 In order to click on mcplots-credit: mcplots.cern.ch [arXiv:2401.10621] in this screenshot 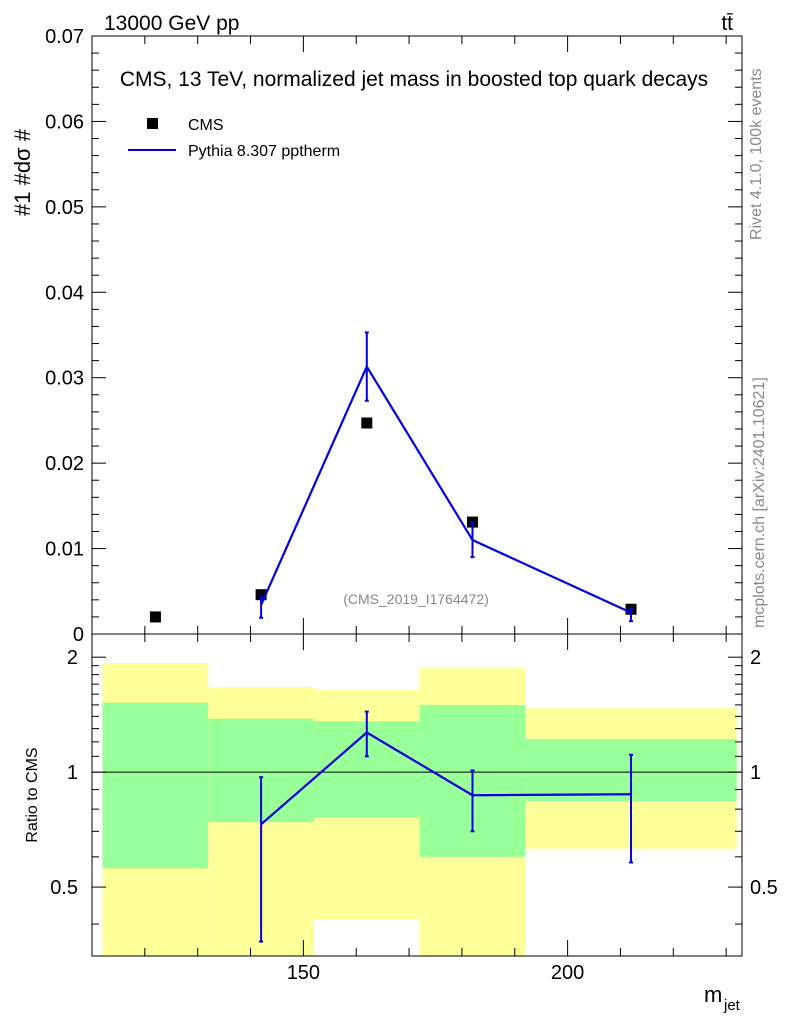, I will do `click(759, 502)`.